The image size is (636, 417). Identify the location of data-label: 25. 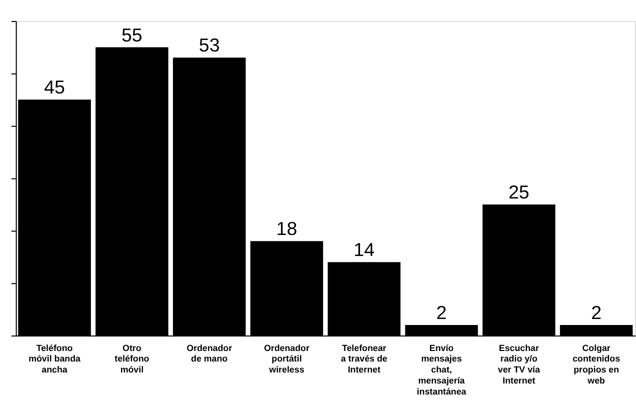
(519, 192).